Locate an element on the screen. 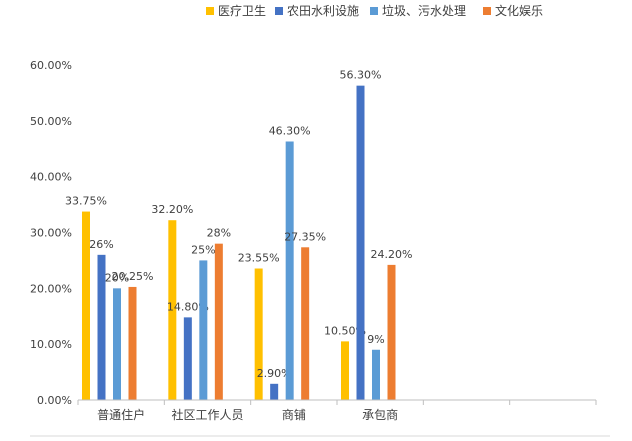  data-label: 28% is located at coordinates (219, 233).